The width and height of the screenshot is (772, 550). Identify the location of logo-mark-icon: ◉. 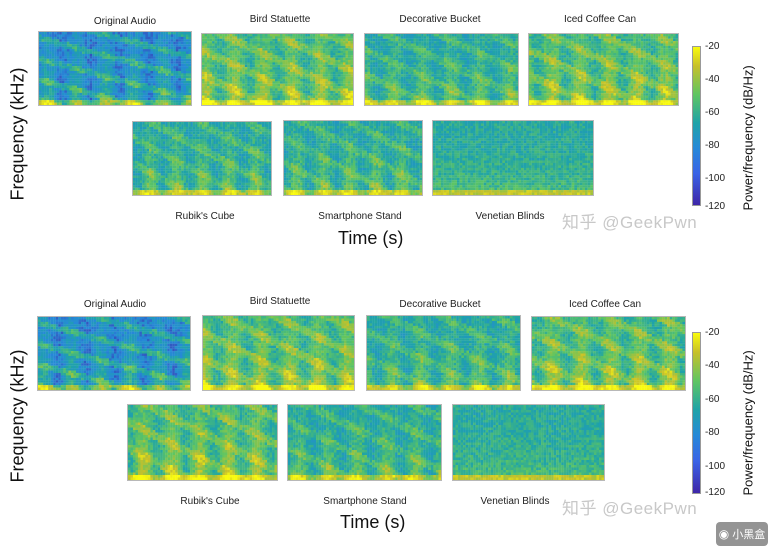
(724, 534).